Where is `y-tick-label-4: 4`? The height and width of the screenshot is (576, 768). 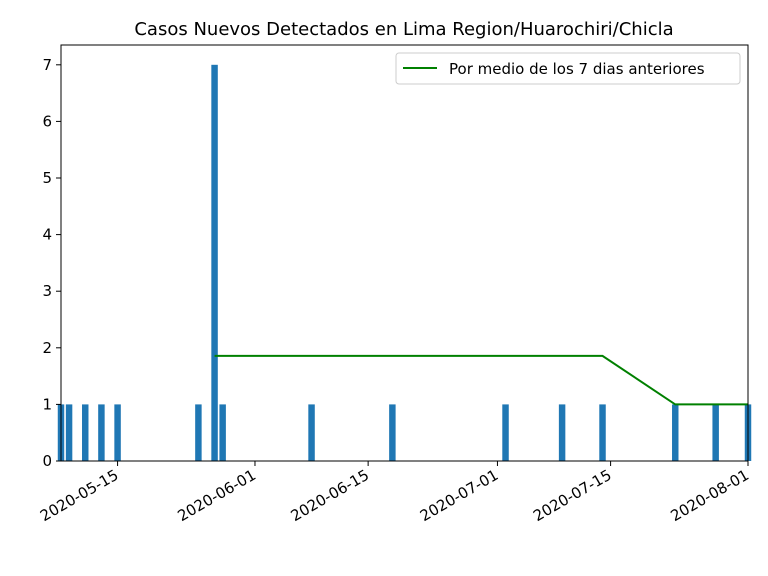 y-tick-label-4: 4 is located at coordinates (47, 235).